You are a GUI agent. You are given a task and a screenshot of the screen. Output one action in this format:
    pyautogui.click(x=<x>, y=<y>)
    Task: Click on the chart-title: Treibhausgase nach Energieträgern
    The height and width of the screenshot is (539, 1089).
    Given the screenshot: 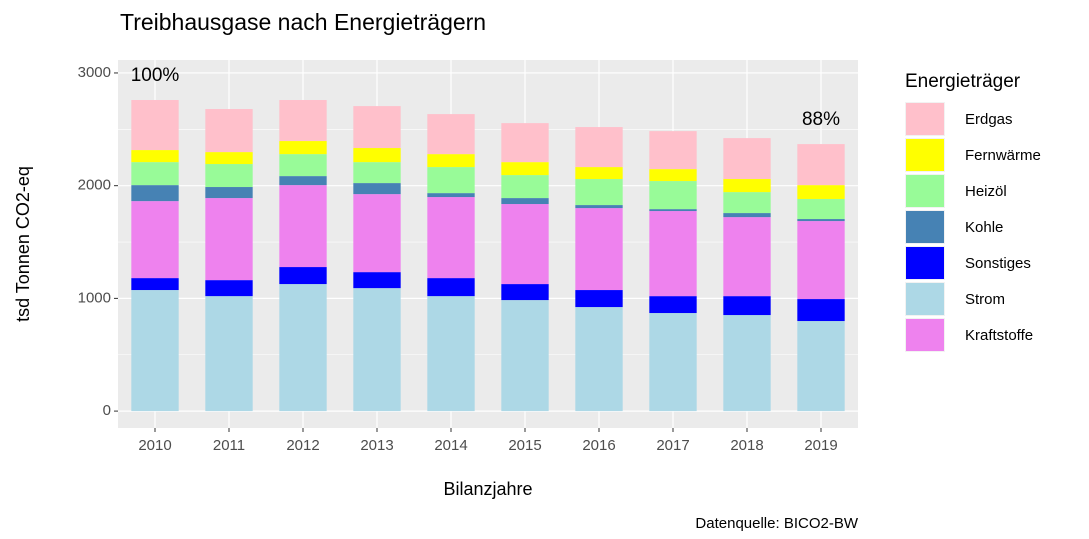 What is the action you would take?
    pyautogui.click(x=303, y=22)
    